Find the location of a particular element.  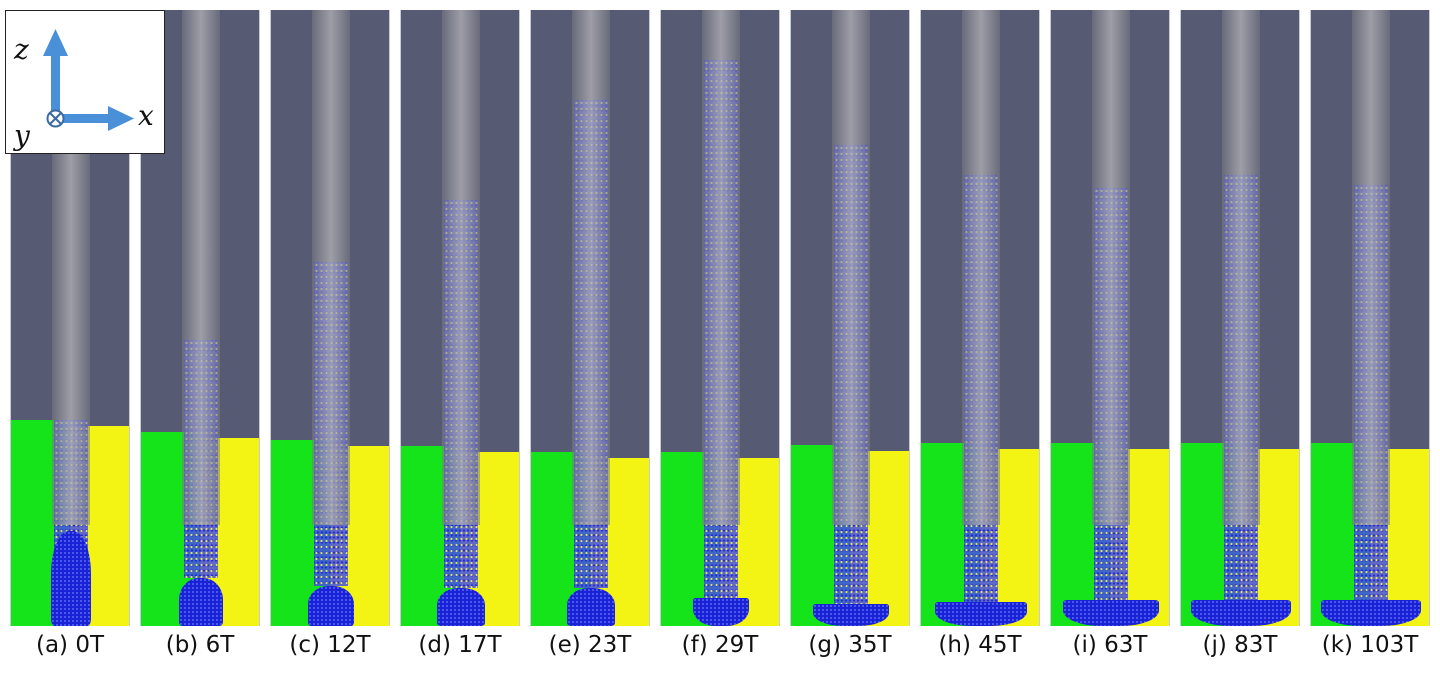

x-axis-label: x is located at coordinates (146, 115).